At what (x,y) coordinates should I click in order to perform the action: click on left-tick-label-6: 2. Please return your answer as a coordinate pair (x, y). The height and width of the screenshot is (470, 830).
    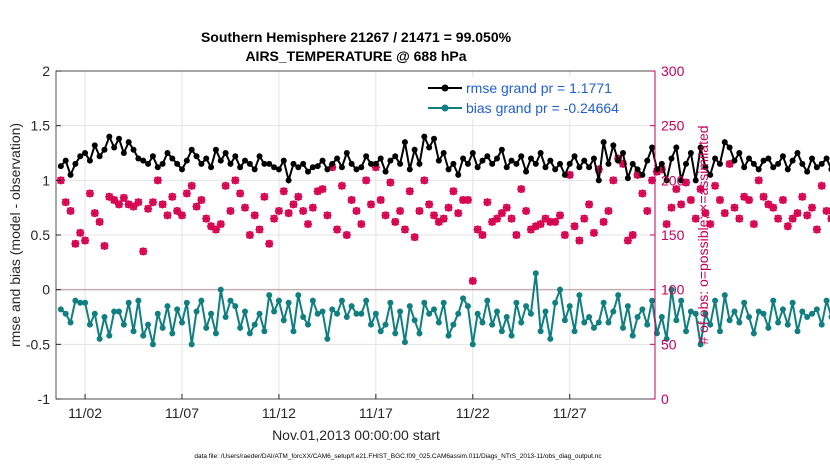
    Looking at the image, I should click on (46, 71).